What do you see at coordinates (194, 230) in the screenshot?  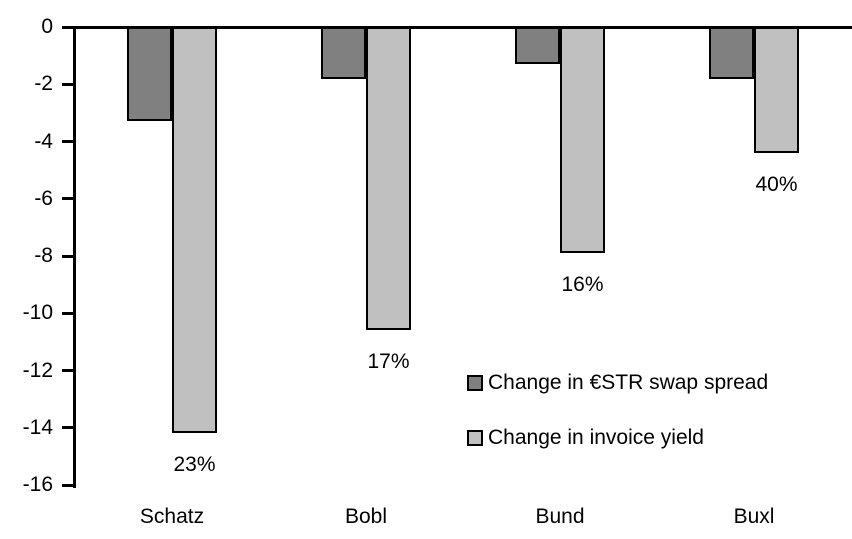 I see `bar-schatz-series1` at bounding box center [194, 230].